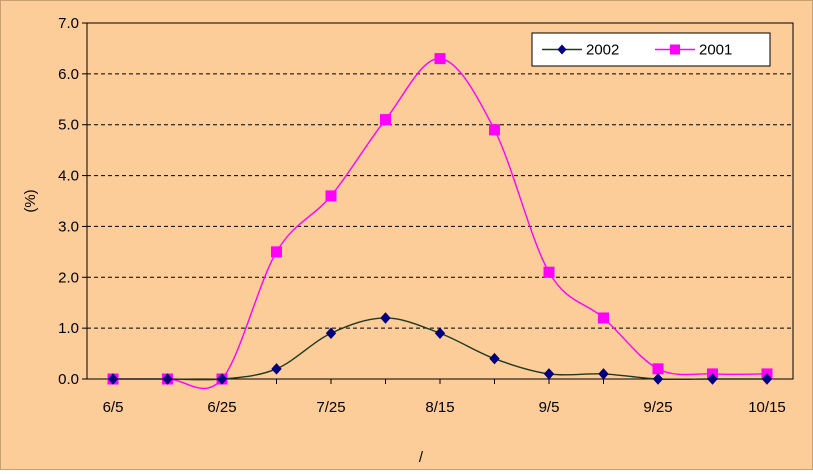 The width and height of the screenshot is (813, 474). I want to click on x-axis-ticks: 6/5 6/25 7/25 8/15 9/5 9/25 10/15, so click(444, 397).